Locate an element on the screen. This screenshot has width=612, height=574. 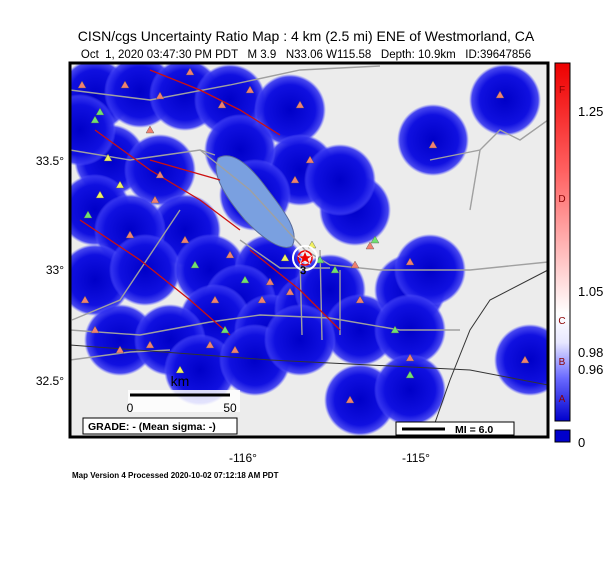
colorbar-label: 0 is located at coordinates (581, 442).